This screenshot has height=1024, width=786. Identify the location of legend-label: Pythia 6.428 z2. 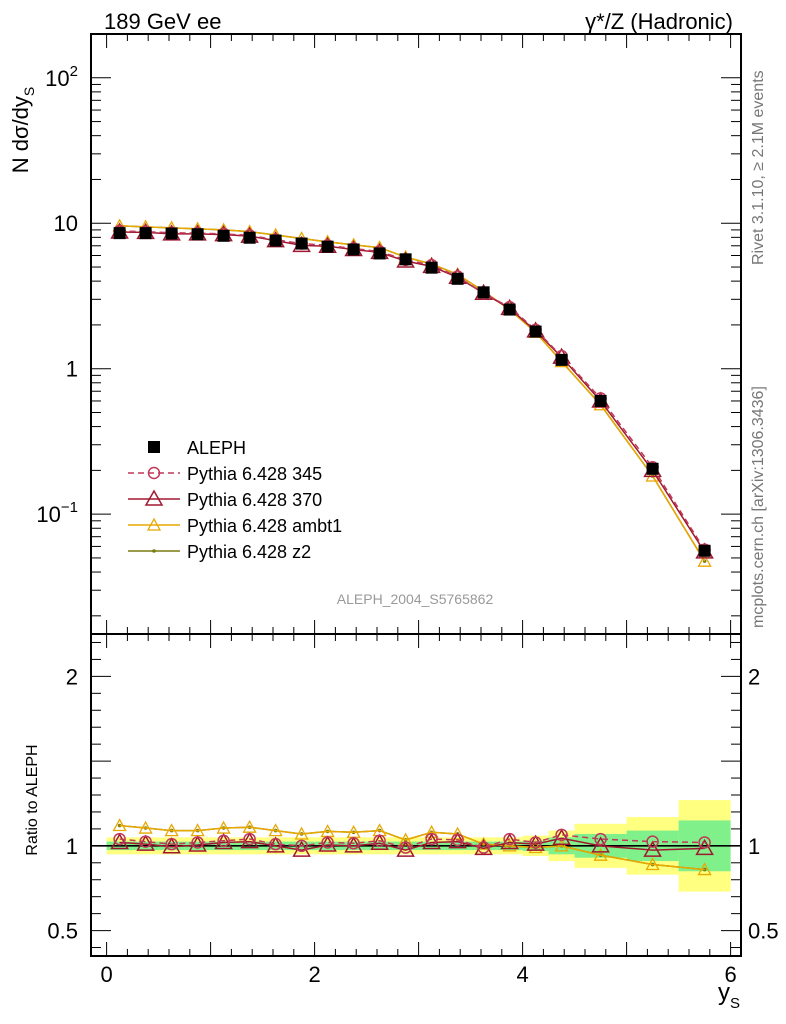
(249, 552).